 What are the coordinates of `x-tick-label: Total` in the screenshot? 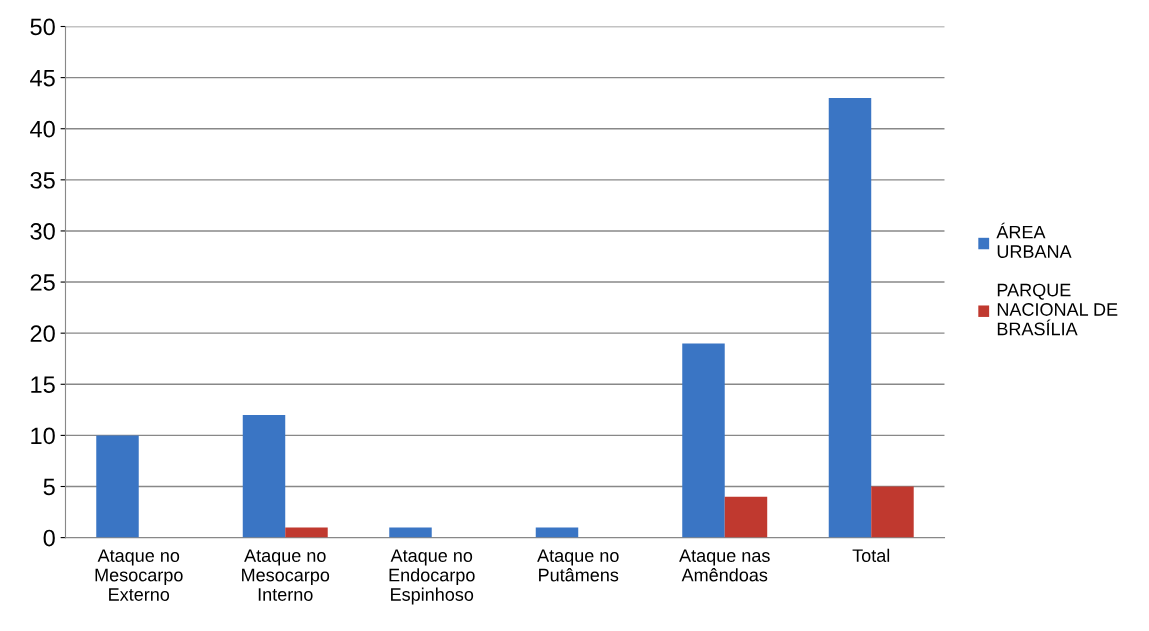 It's located at (871, 555).